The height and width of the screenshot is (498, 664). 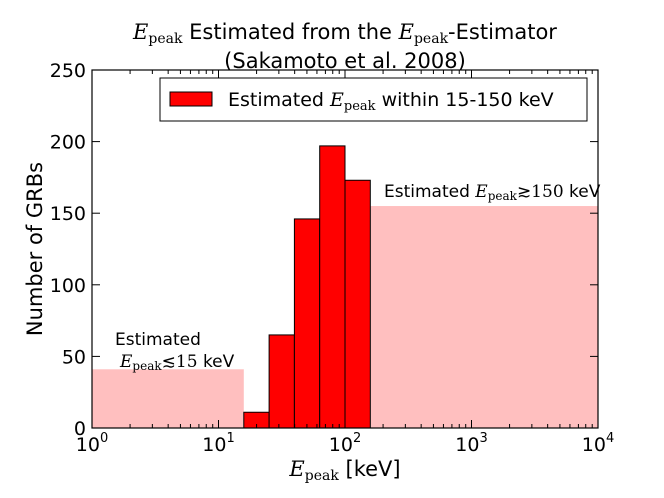 What do you see at coordinates (168, 398) in the screenshot?
I see `shaded-region-low` at bounding box center [168, 398].